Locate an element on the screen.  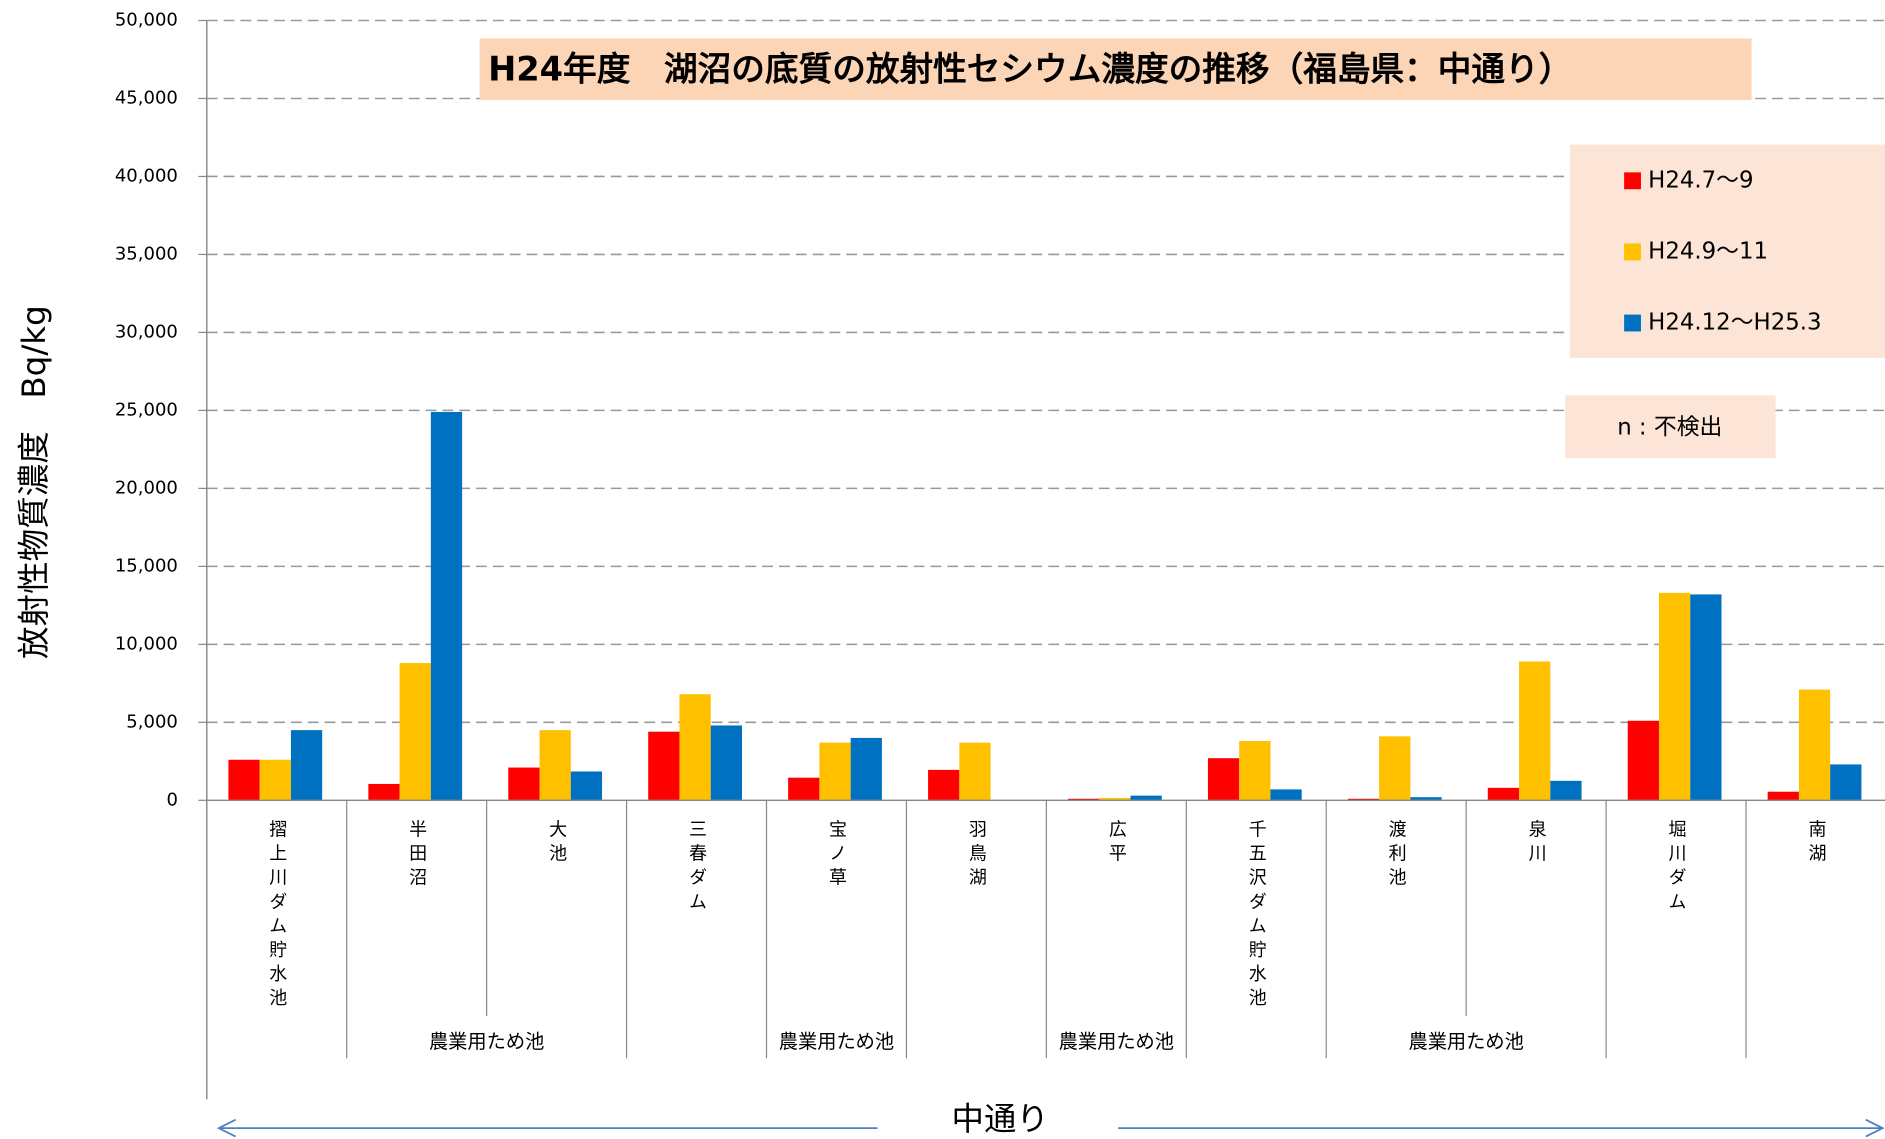
y-tick-label: 20,000 is located at coordinates (146, 487).